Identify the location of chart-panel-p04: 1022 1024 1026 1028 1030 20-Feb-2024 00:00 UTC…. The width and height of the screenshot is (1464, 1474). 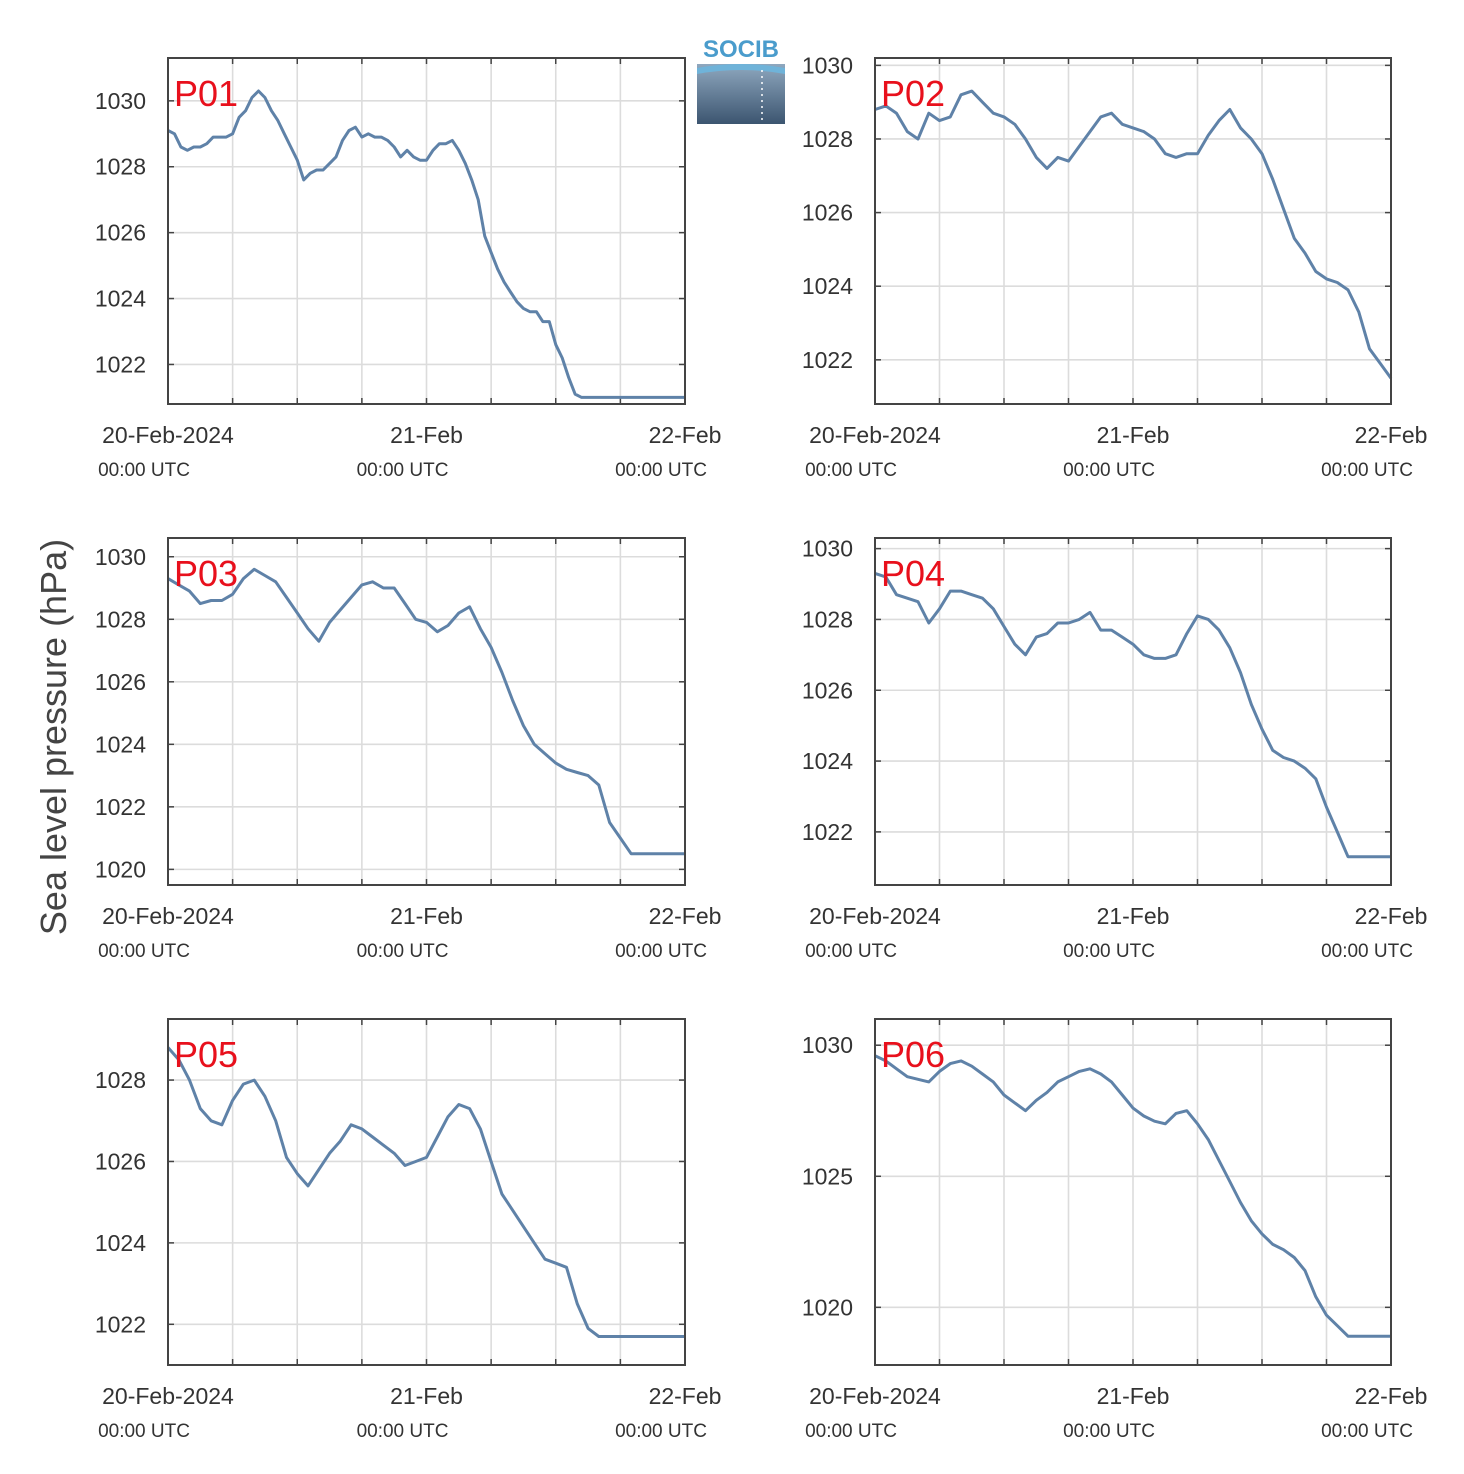
(1115, 749).